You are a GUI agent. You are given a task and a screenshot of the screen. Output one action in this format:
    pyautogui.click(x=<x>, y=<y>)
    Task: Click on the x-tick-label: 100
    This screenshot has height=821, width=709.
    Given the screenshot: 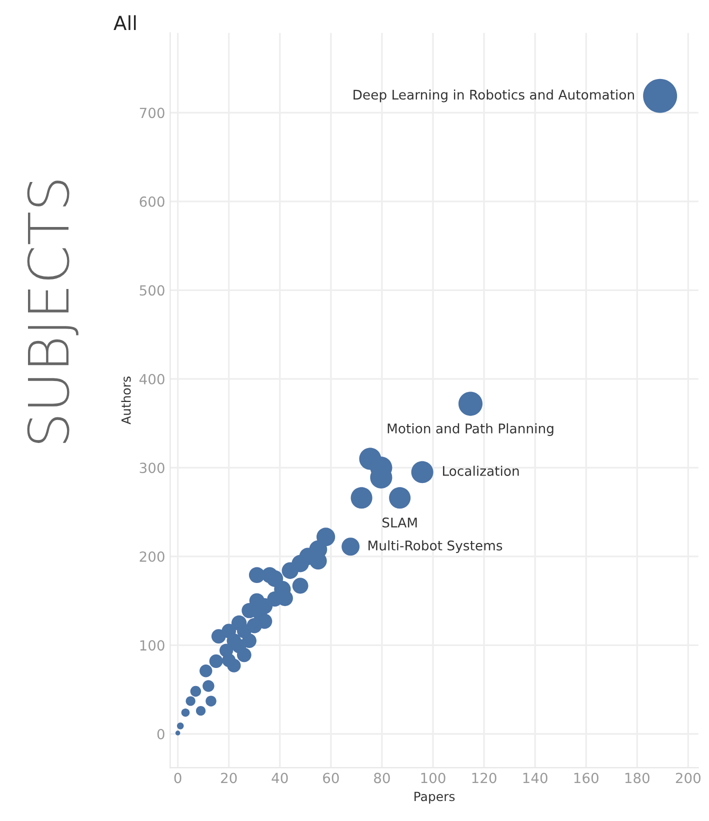 What is the action you would take?
    pyautogui.click(x=433, y=778)
    